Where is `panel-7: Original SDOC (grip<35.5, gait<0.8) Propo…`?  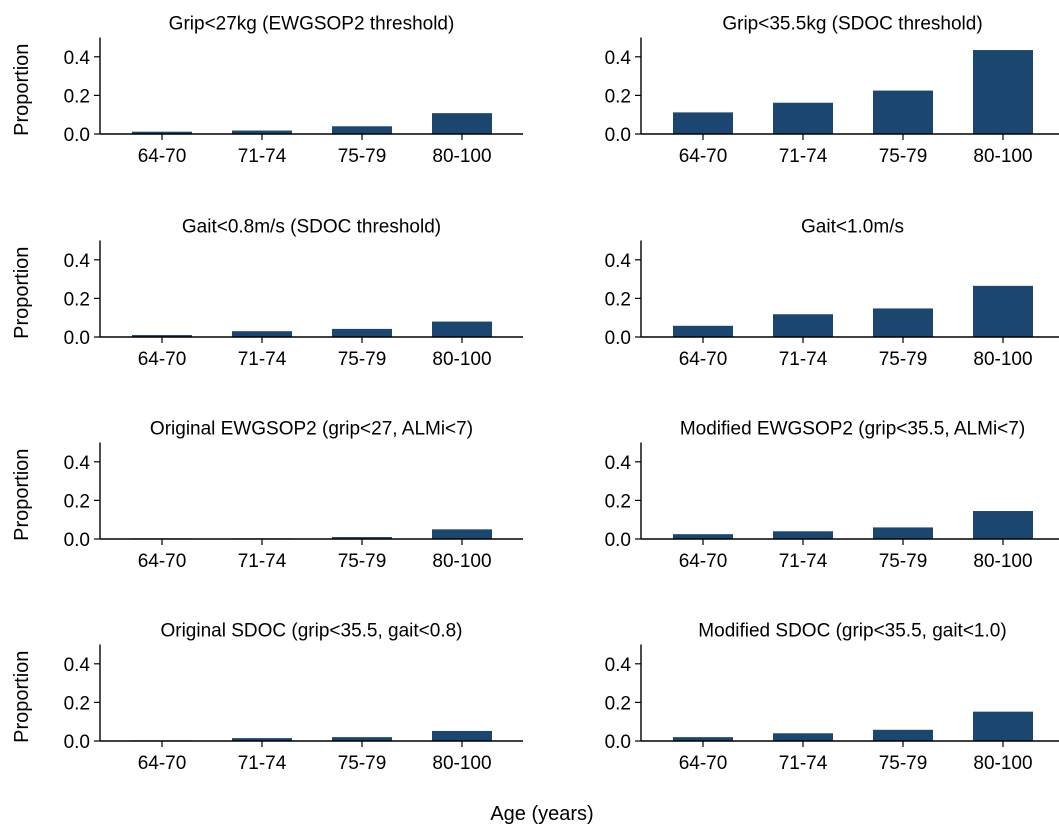
panel-7: Original SDOC (grip<35.5, gait<0.8) Propo… is located at coordinates (267, 697).